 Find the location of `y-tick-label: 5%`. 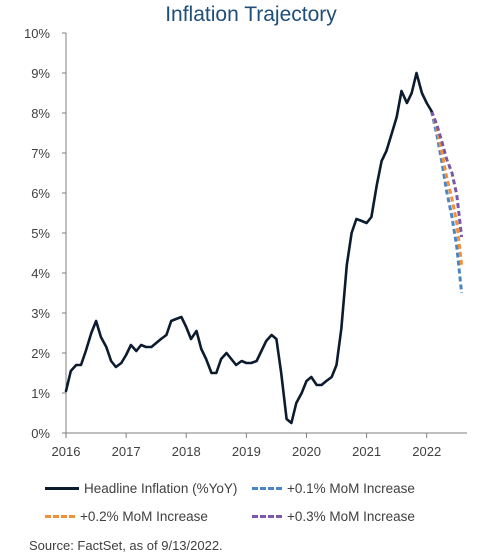

y-tick-label: 5% is located at coordinates (40, 233).